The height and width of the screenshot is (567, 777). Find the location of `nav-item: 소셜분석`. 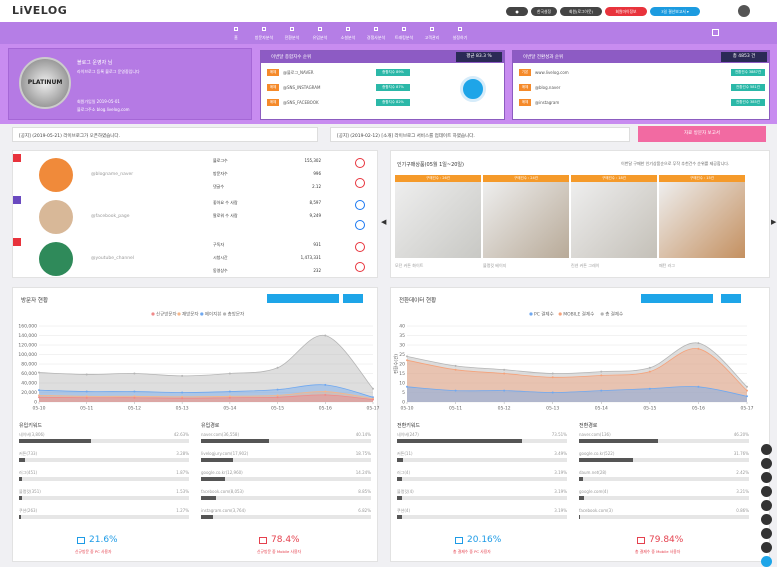

nav-item: 소셜분석 is located at coordinates (348, 33).